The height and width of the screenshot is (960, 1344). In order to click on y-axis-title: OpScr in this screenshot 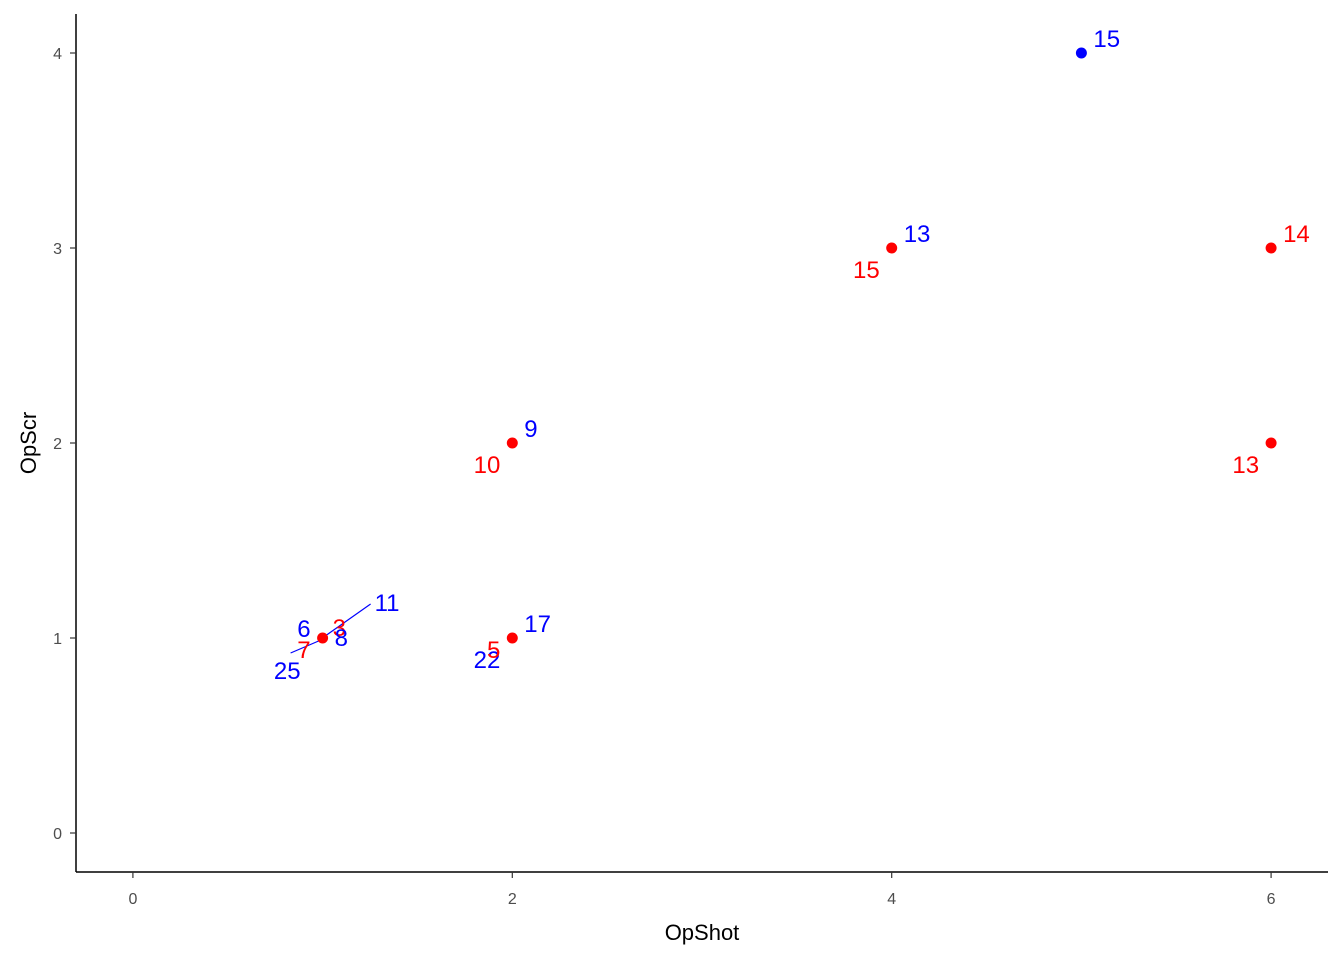, I will do `click(28, 443)`.